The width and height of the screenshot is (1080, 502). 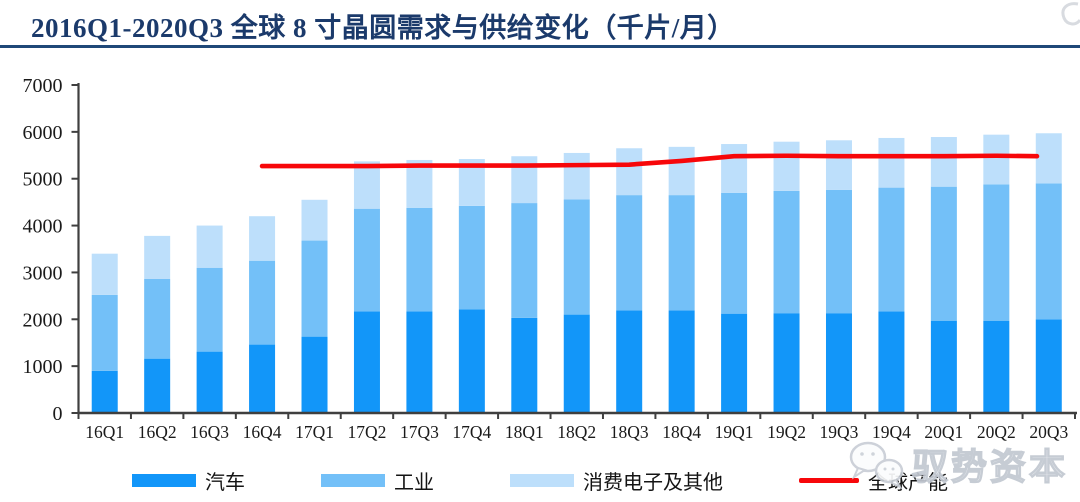 I want to click on bar-segment-16Q2-工业, so click(x=157, y=318).